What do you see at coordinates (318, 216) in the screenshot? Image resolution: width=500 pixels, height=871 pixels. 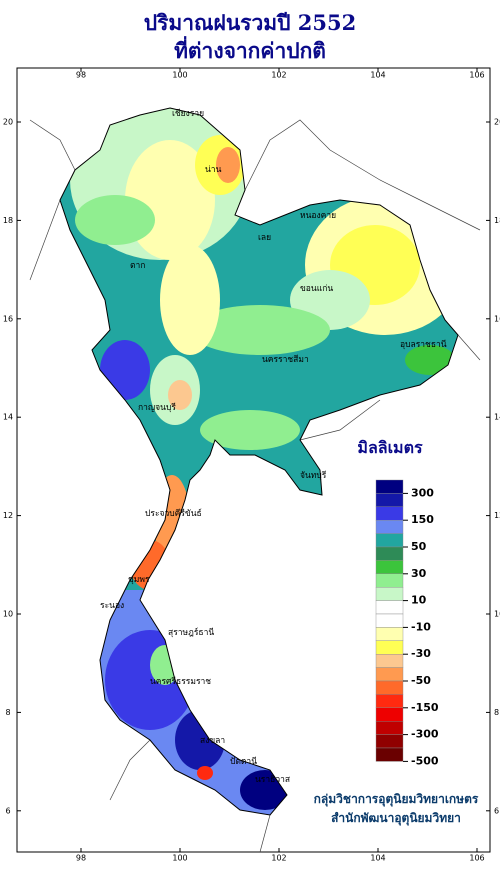 I see `place-label: หนองคาย` at bounding box center [318, 216].